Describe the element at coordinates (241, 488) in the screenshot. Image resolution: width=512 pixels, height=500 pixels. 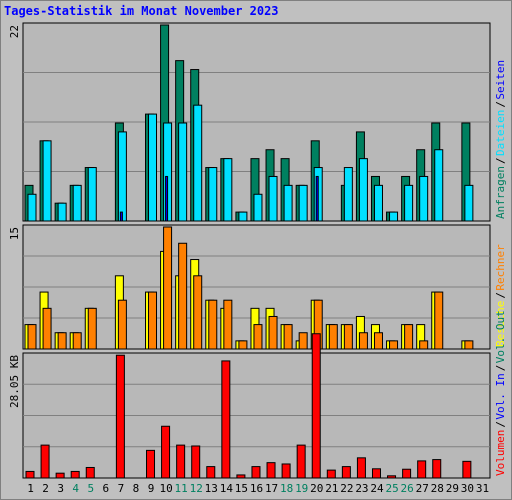
I see `x-tick-label-day-15: 15` at that location.